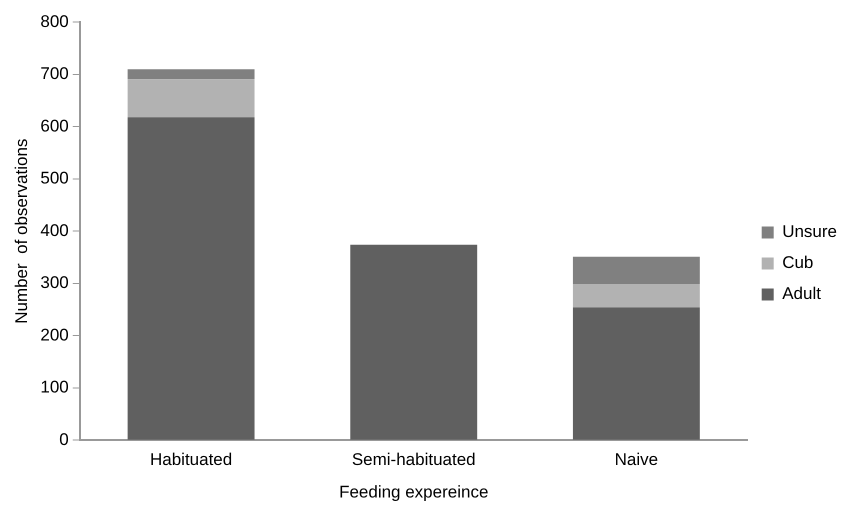  What do you see at coordinates (54, 334) in the screenshot?
I see `y-tick-label: 200` at bounding box center [54, 334].